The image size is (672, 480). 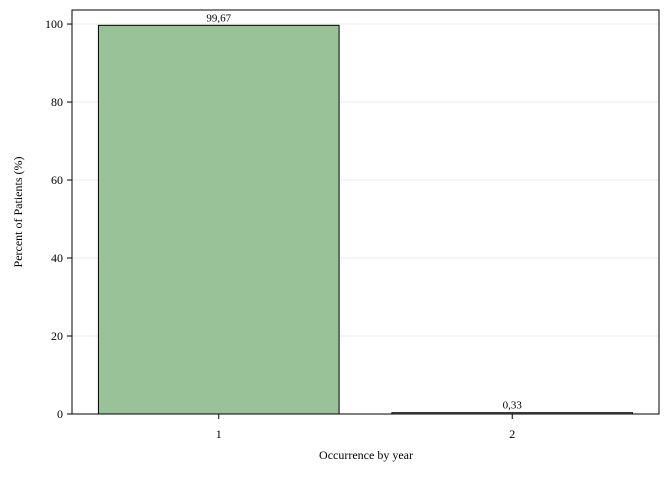 I want to click on x-axis-label: Occurrence by year, so click(x=366, y=455).